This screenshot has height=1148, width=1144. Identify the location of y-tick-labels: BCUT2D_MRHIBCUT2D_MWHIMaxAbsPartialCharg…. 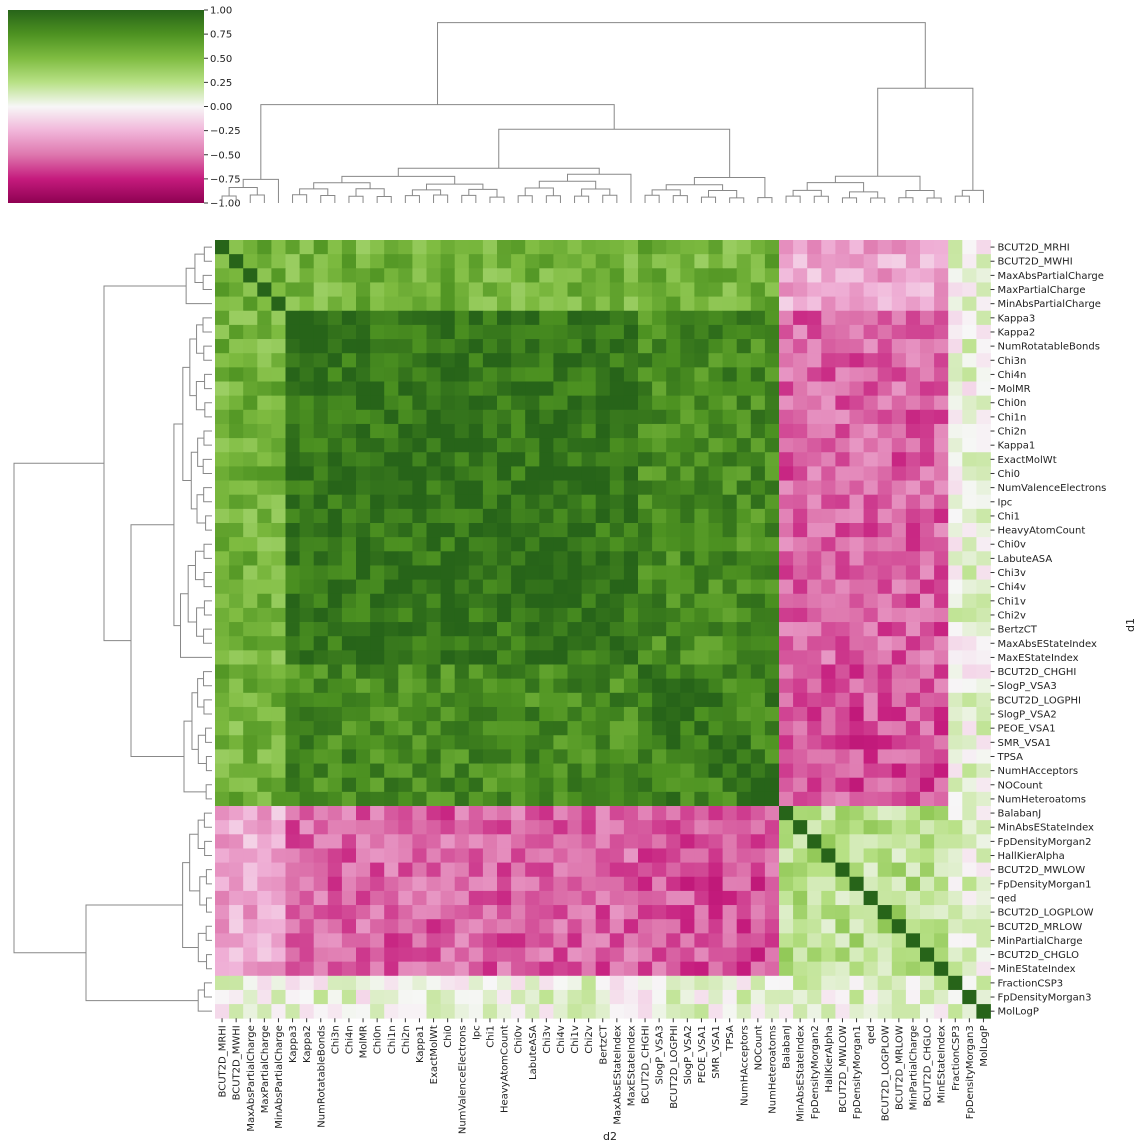
(1048, 630).